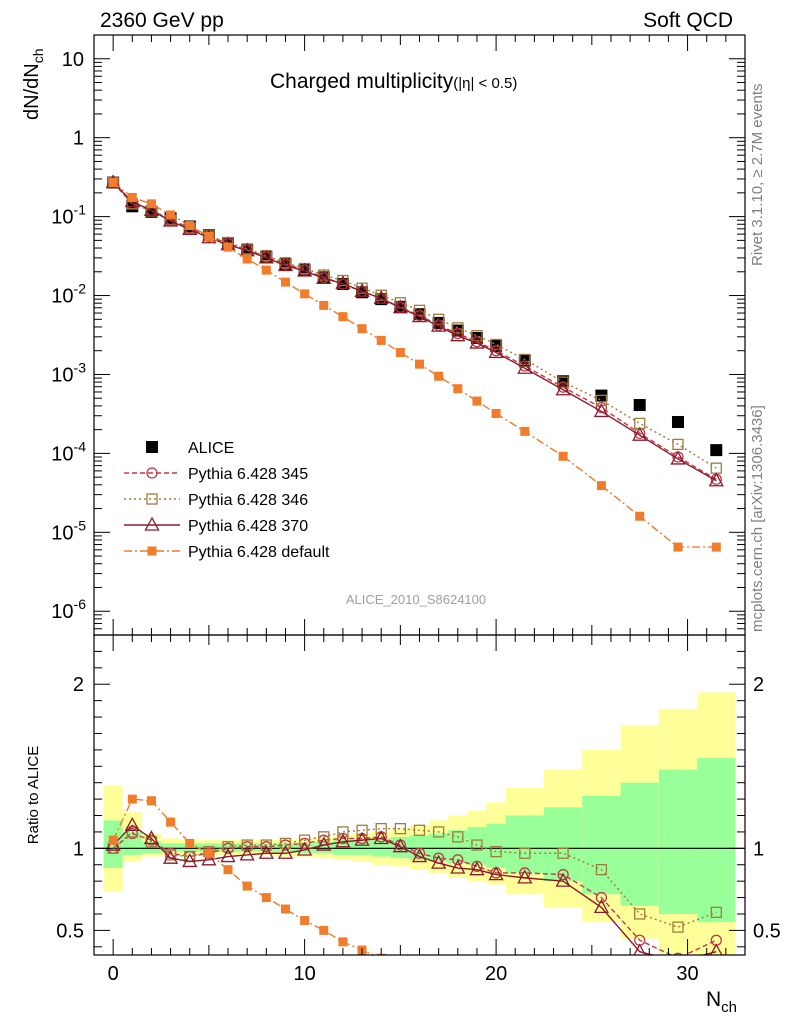  I want to click on legend-label: Pythia 6.428 default, so click(259, 552).